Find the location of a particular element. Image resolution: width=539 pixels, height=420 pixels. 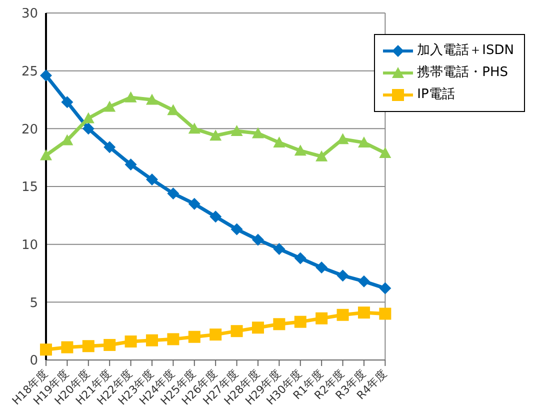

y-tick-label: 0 is located at coordinates (34, 361).